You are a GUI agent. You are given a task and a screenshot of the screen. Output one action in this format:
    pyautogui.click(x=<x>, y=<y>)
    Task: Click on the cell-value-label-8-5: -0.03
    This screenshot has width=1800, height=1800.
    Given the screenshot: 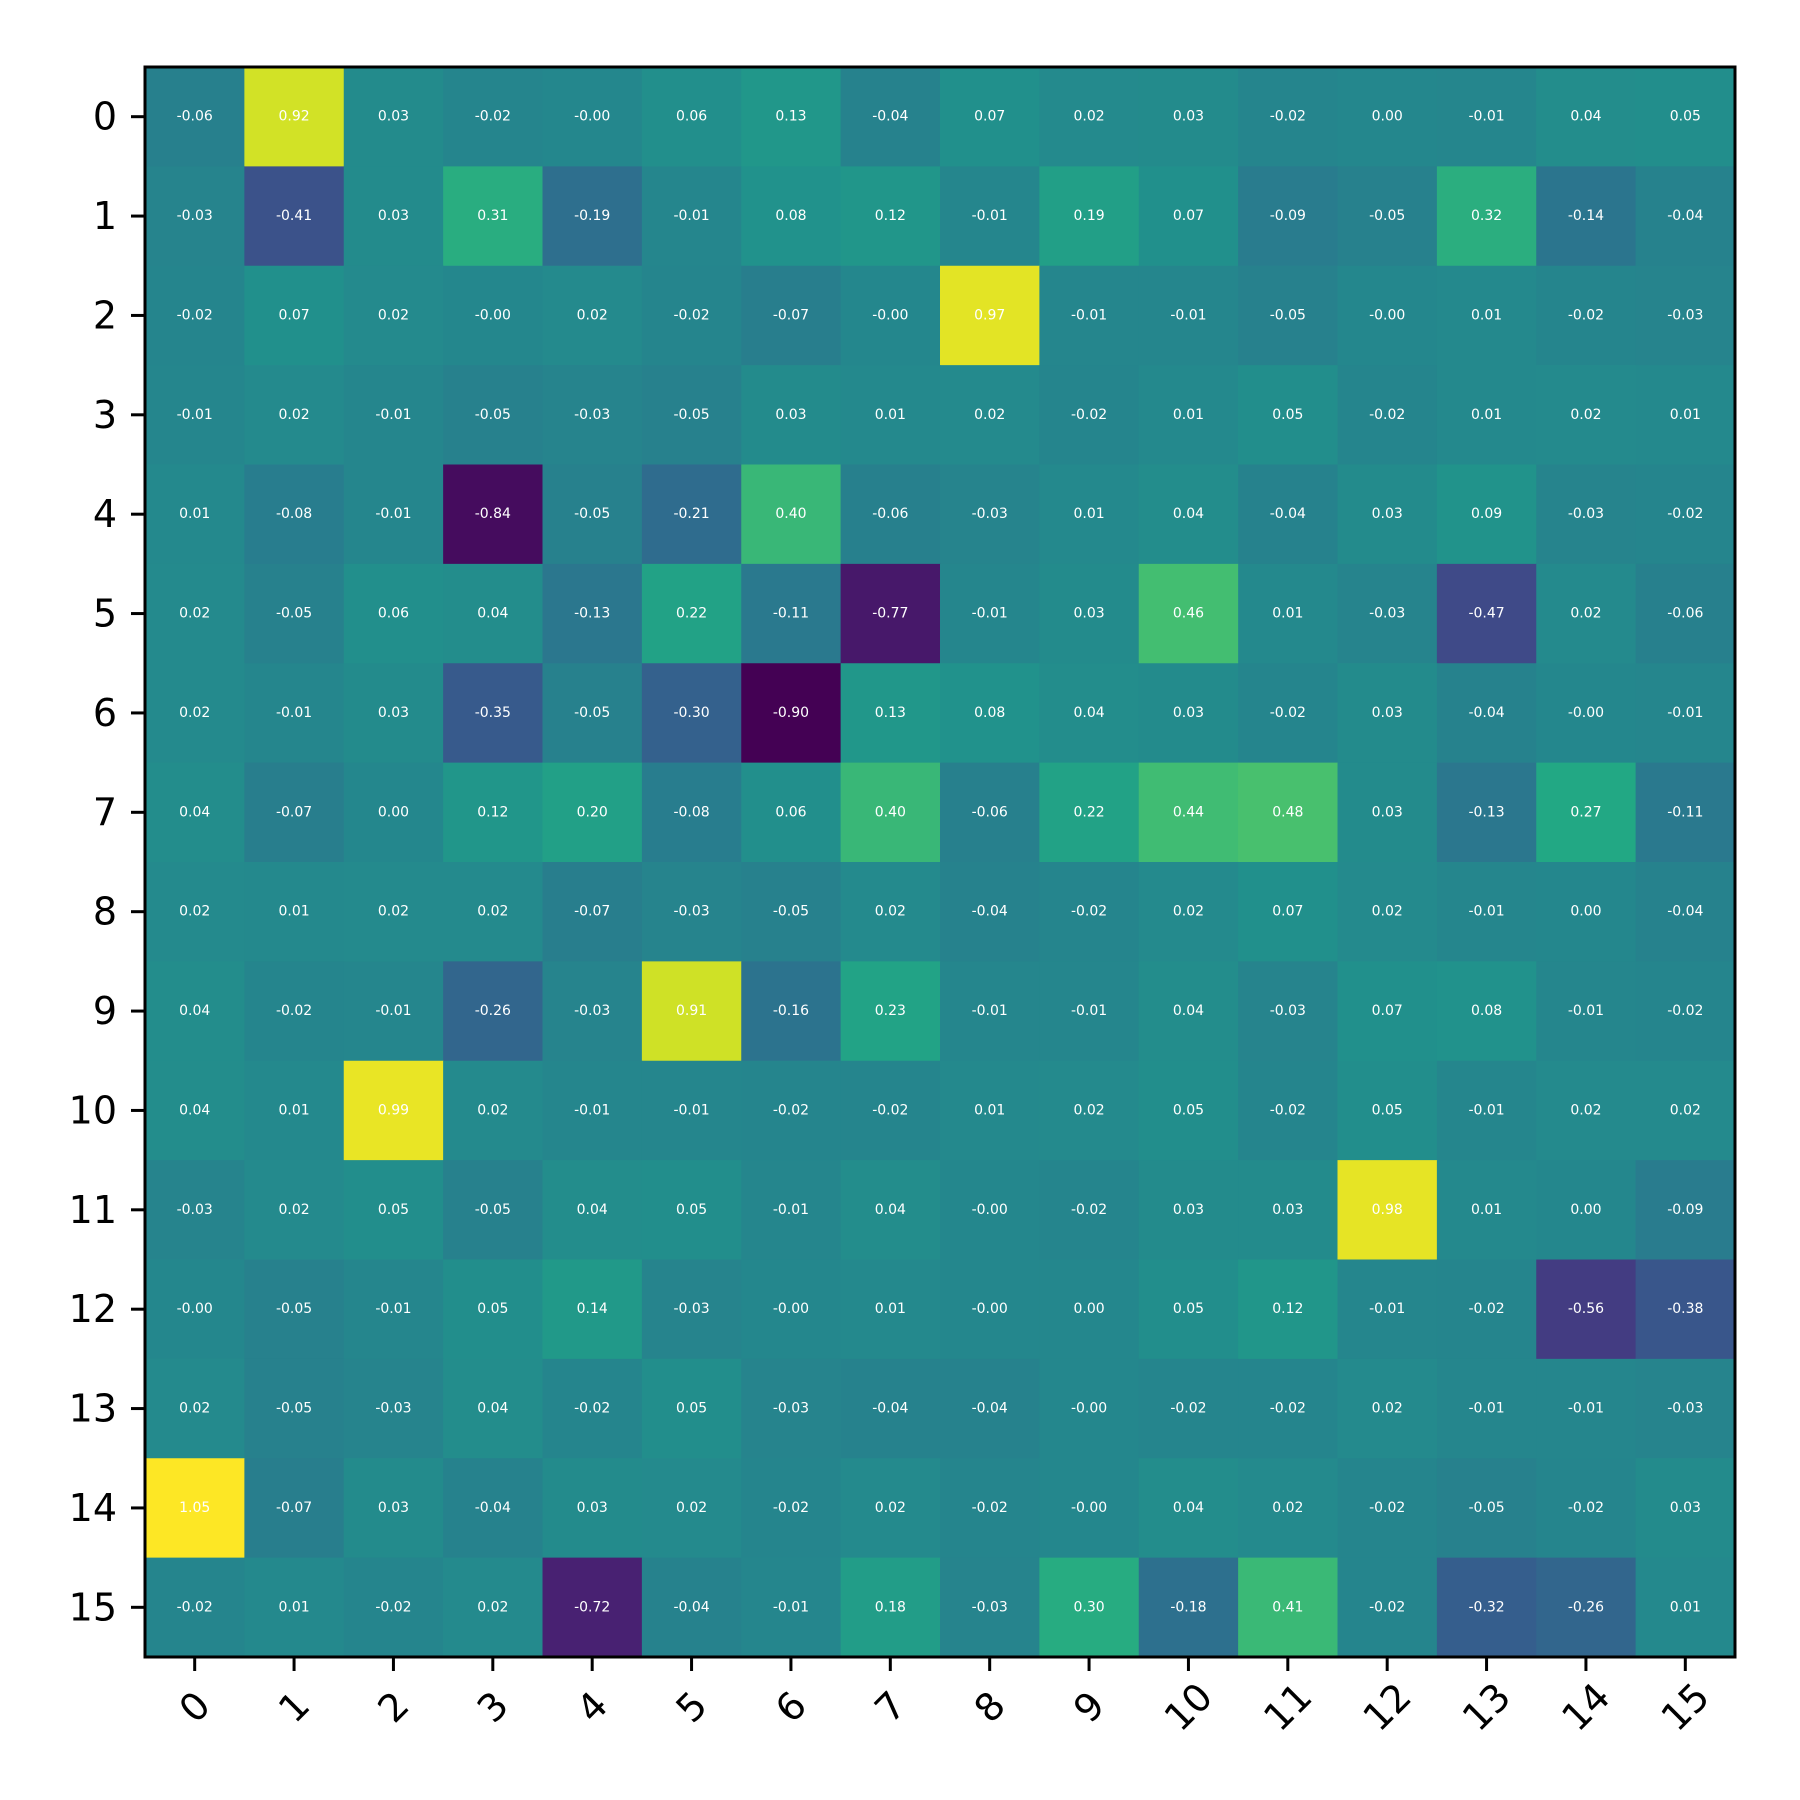 What is the action you would take?
    pyautogui.click(x=691, y=912)
    